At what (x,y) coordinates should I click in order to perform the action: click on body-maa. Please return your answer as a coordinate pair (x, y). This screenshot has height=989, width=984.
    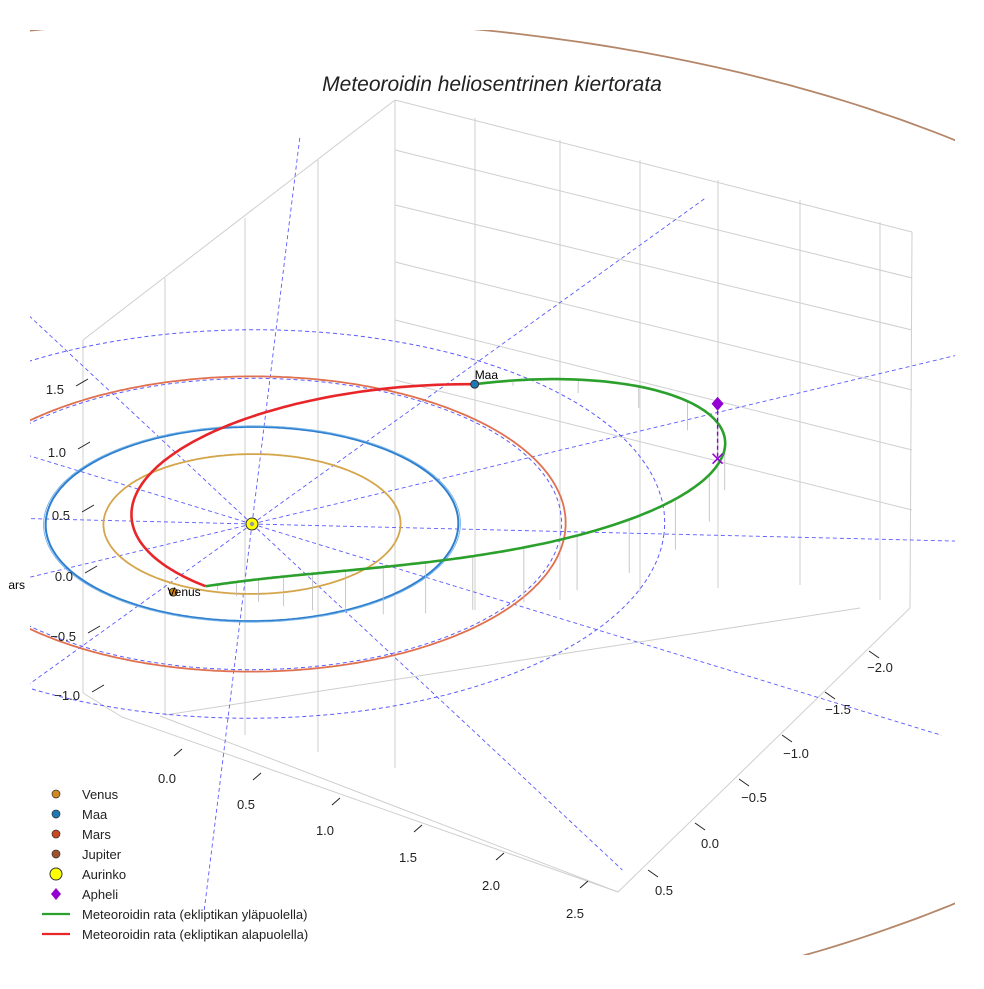
    Looking at the image, I should click on (475, 384).